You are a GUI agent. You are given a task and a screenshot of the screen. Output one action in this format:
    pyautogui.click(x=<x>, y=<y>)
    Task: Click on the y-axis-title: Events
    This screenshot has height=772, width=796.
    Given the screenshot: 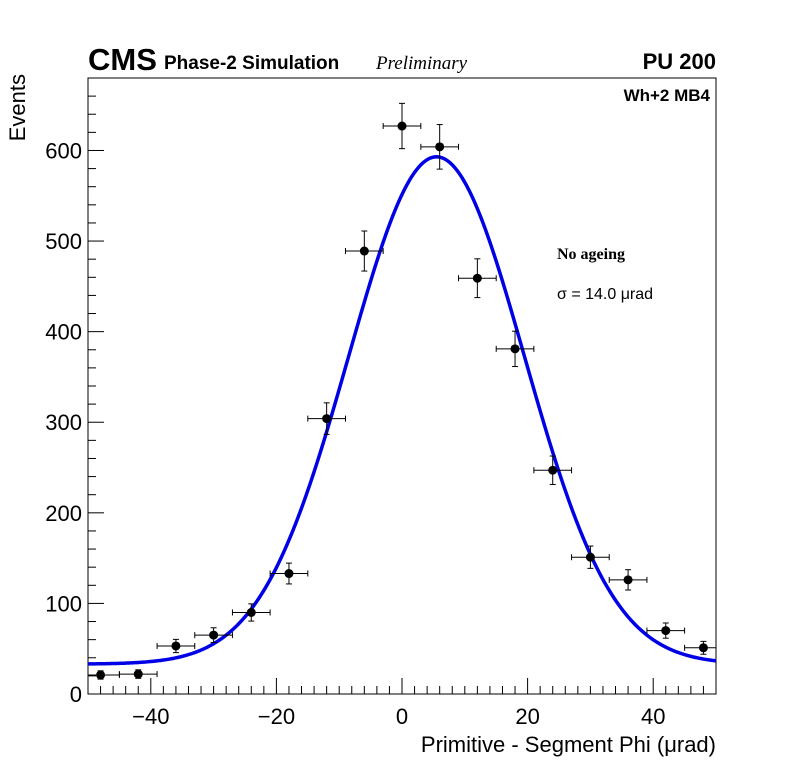 What is the action you would take?
    pyautogui.click(x=17, y=107)
    